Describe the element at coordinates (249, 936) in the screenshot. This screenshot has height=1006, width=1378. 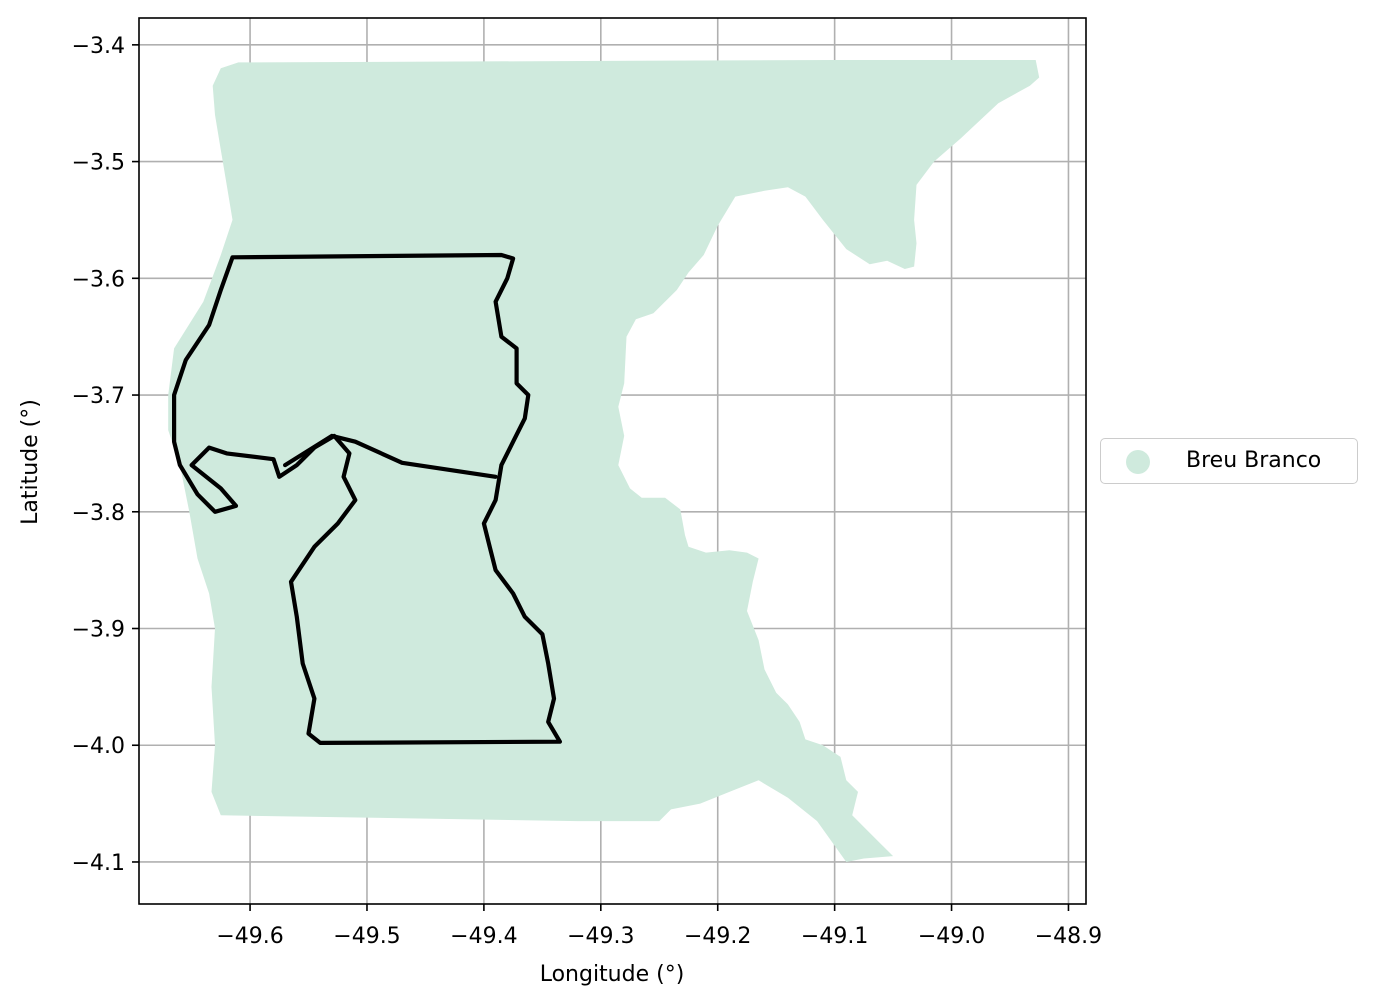
I see `x-tick-label: −49.6` at that location.